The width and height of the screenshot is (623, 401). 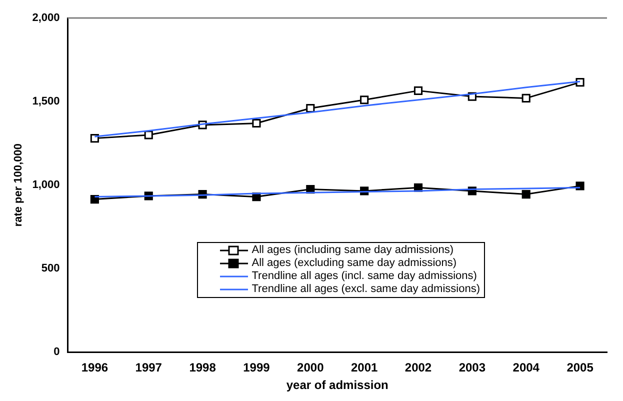 What do you see at coordinates (57, 352) in the screenshot?
I see `y-tick-label: 0` at bounding box center [57, 352].